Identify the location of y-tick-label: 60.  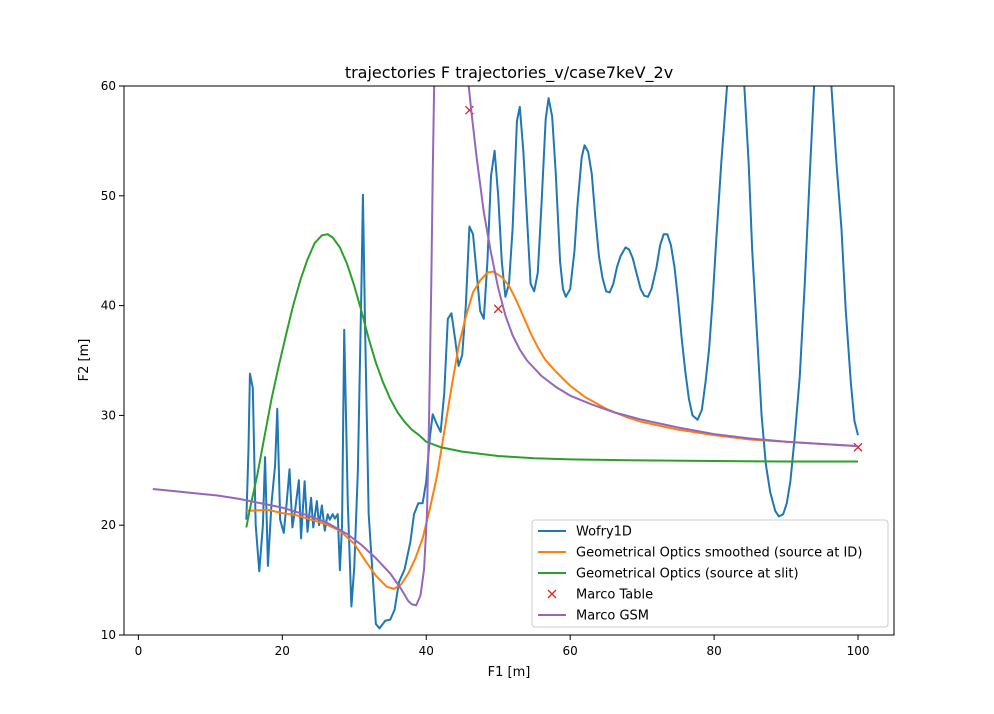
(108, 86).